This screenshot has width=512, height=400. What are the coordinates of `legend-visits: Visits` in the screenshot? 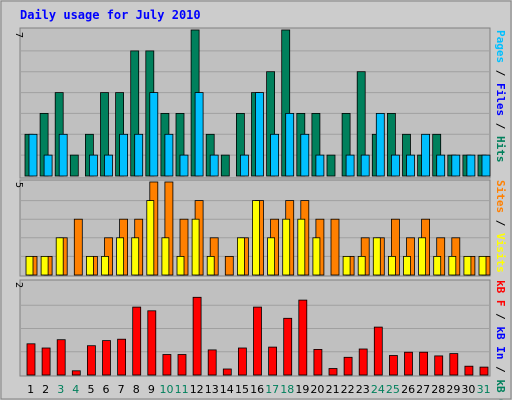 It's located at (500, 253).